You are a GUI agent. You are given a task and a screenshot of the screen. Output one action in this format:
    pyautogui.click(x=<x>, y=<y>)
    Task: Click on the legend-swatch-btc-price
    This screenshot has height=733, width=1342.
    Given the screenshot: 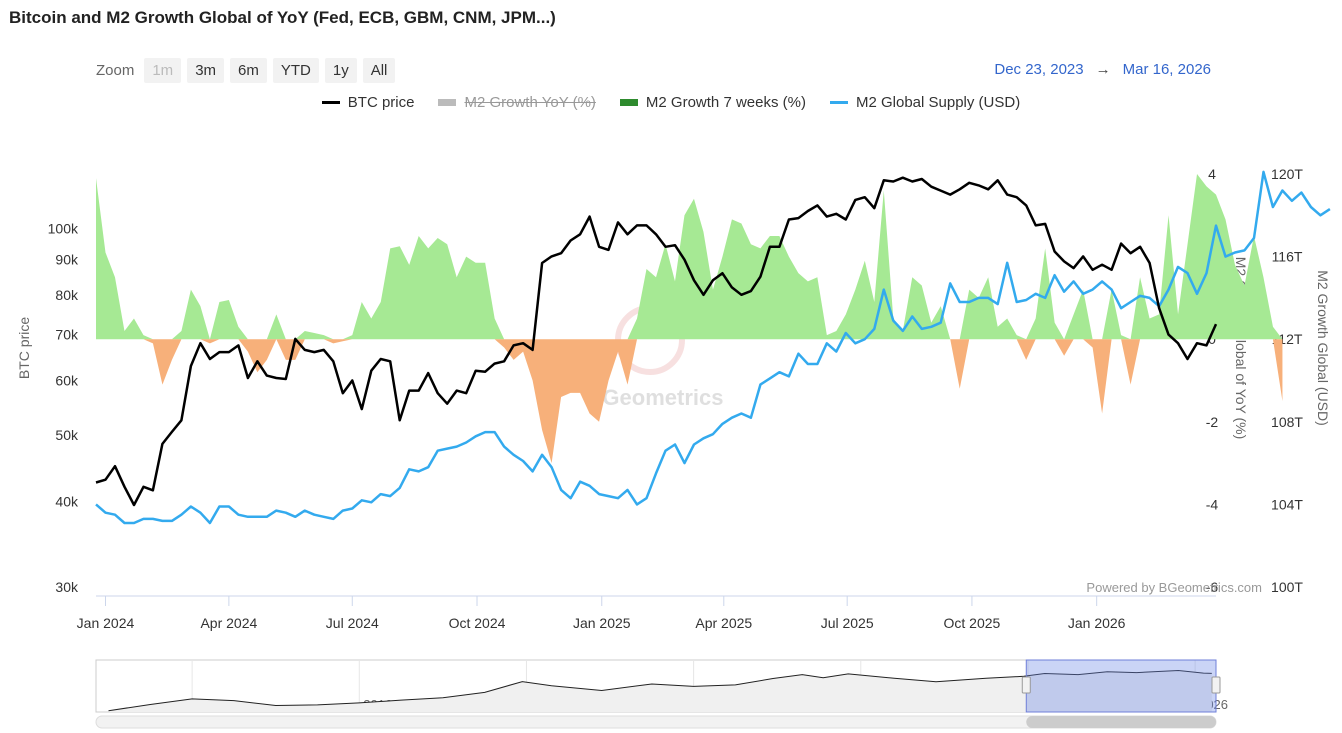 What is the action you would take?
    pyautogui.click(x=330, y=102)
    